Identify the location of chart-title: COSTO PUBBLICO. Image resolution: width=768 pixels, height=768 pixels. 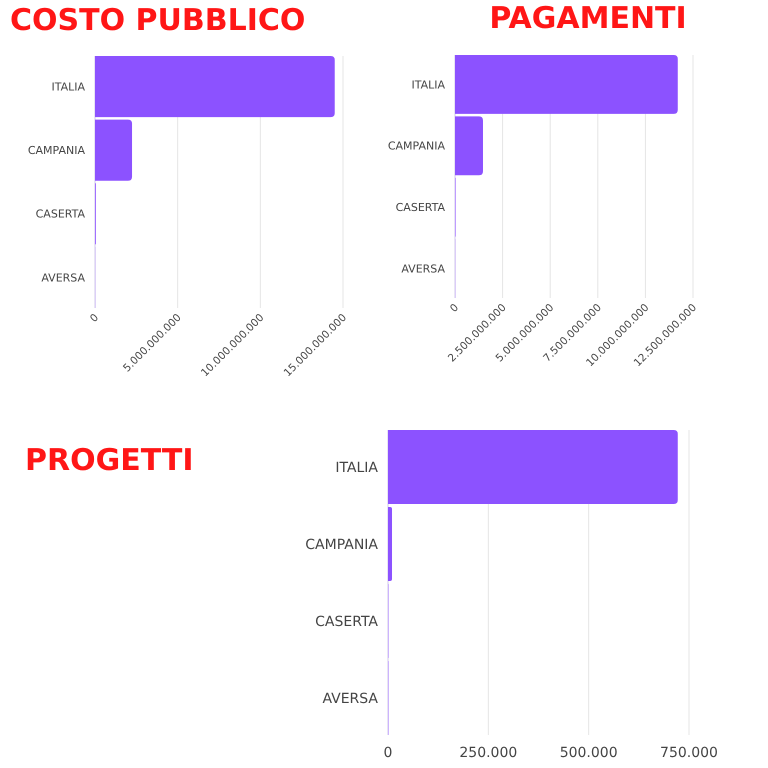
(158, 20).